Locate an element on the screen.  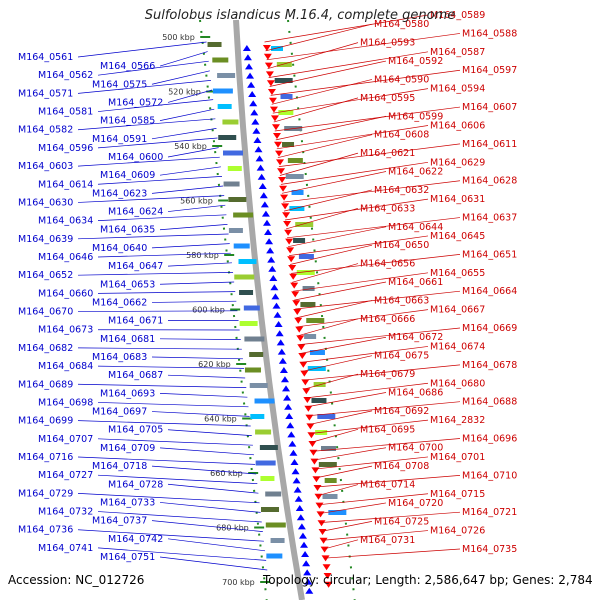
left-gene-label: M164_0624 is located at coordinates (135, 212).